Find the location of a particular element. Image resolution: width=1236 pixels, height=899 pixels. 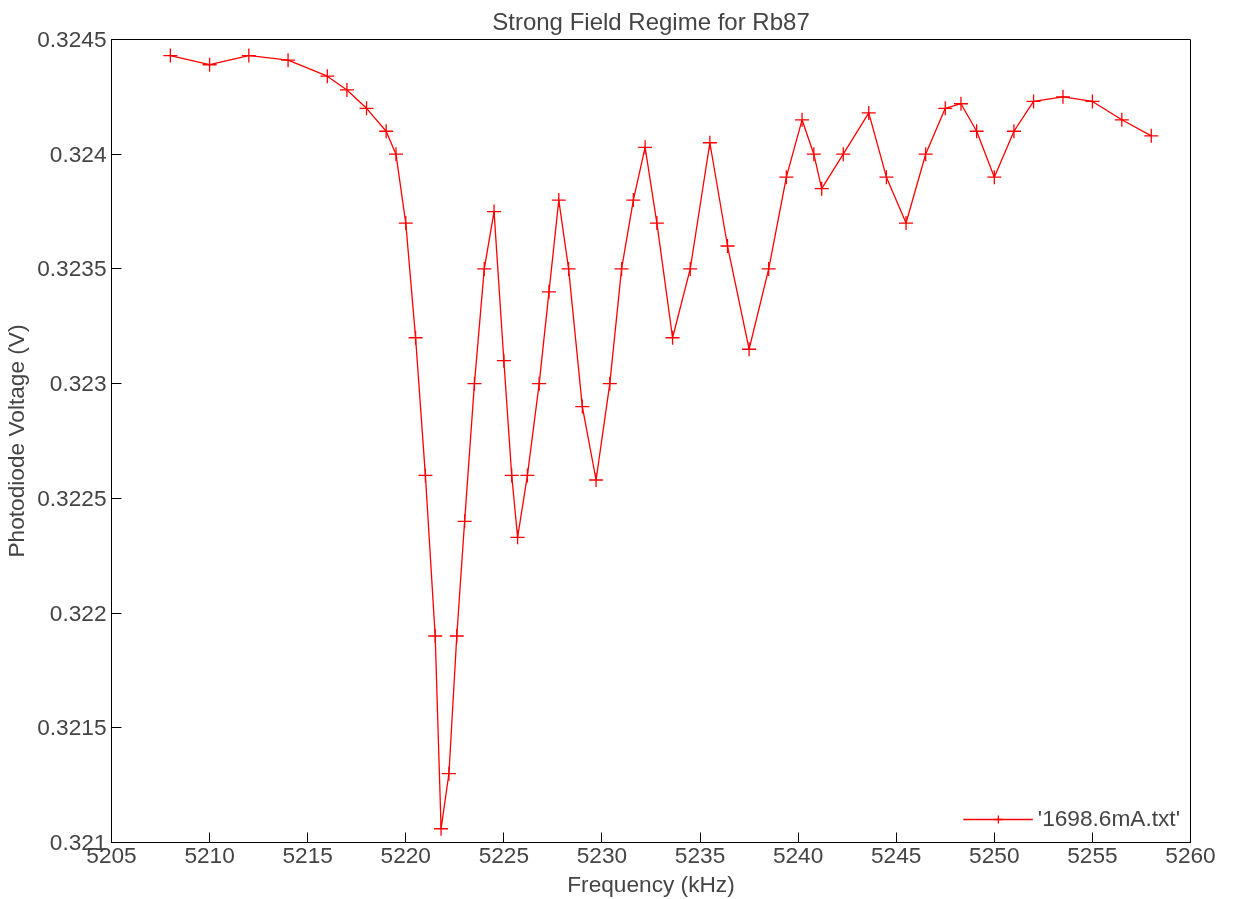

x-tick-label: 5225 is located at coordinates (504, 854).